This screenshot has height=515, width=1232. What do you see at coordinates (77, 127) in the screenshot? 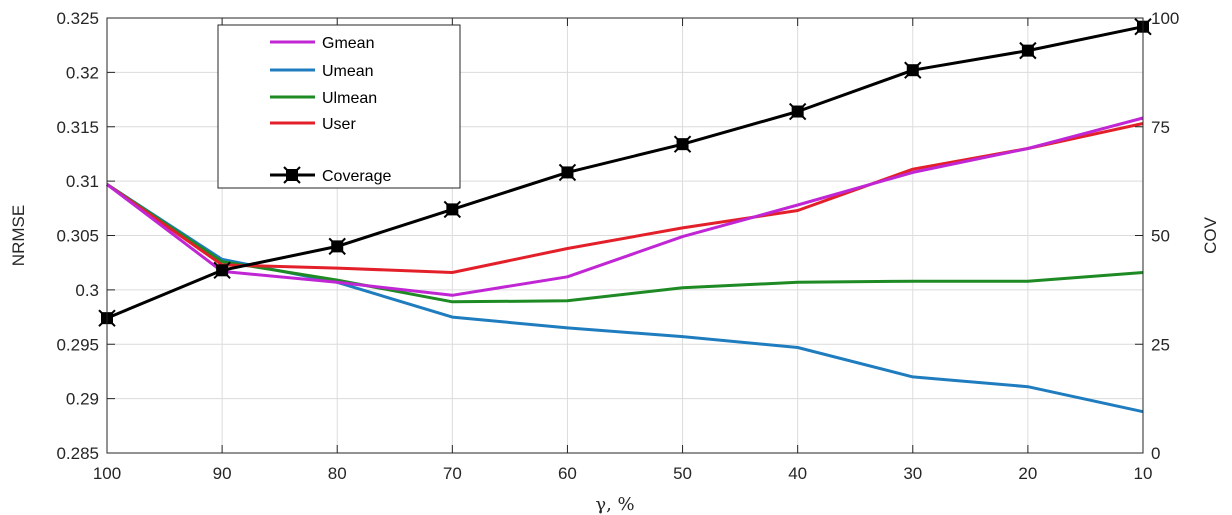
I see `y-tick-label: 0.315` at bounding box center [77, 127].